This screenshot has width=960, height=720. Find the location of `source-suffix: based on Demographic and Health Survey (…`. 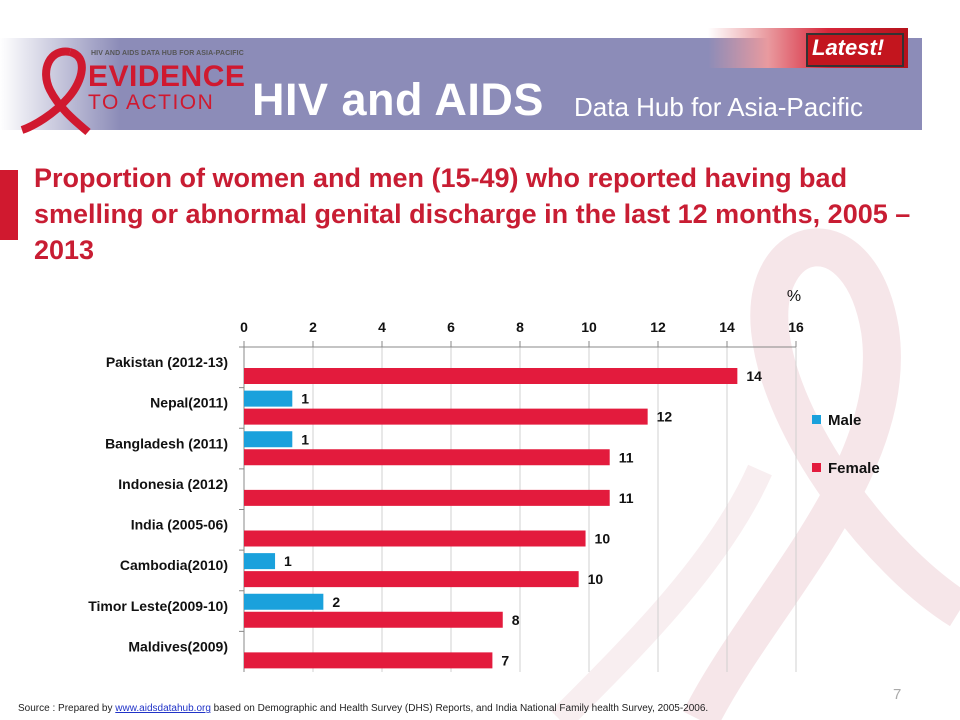

source-suffix: based on Demographic and Health Survey (… is located at coordinates (459, 708).